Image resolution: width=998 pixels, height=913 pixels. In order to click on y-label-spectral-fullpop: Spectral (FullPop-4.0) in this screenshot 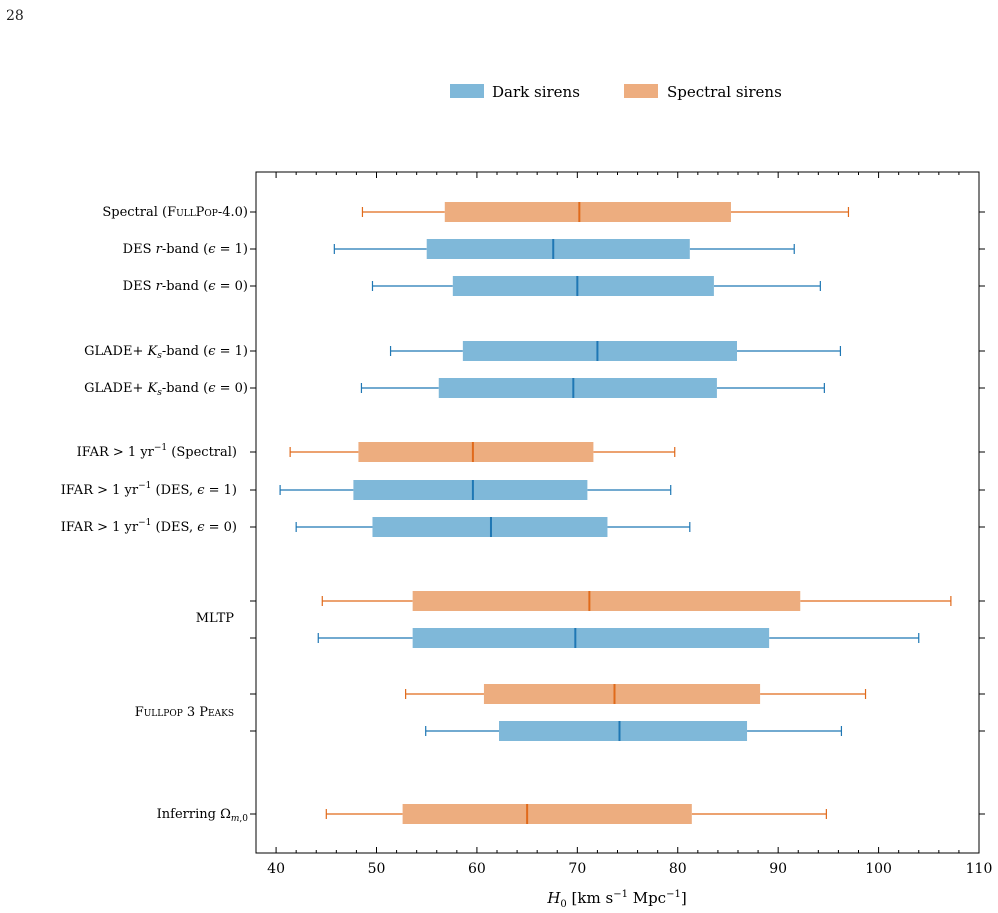, I will do `click(175, 212)`.